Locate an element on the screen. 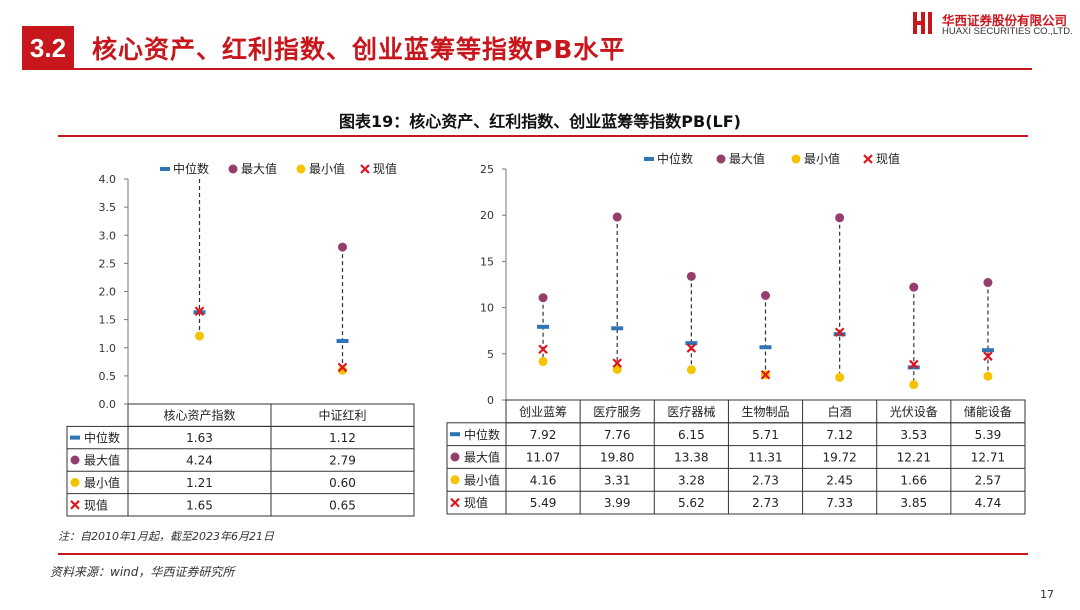 This screenshot has width=1080, height=610. y-tick-label: 1.0 is located at coordinates (108, 348).